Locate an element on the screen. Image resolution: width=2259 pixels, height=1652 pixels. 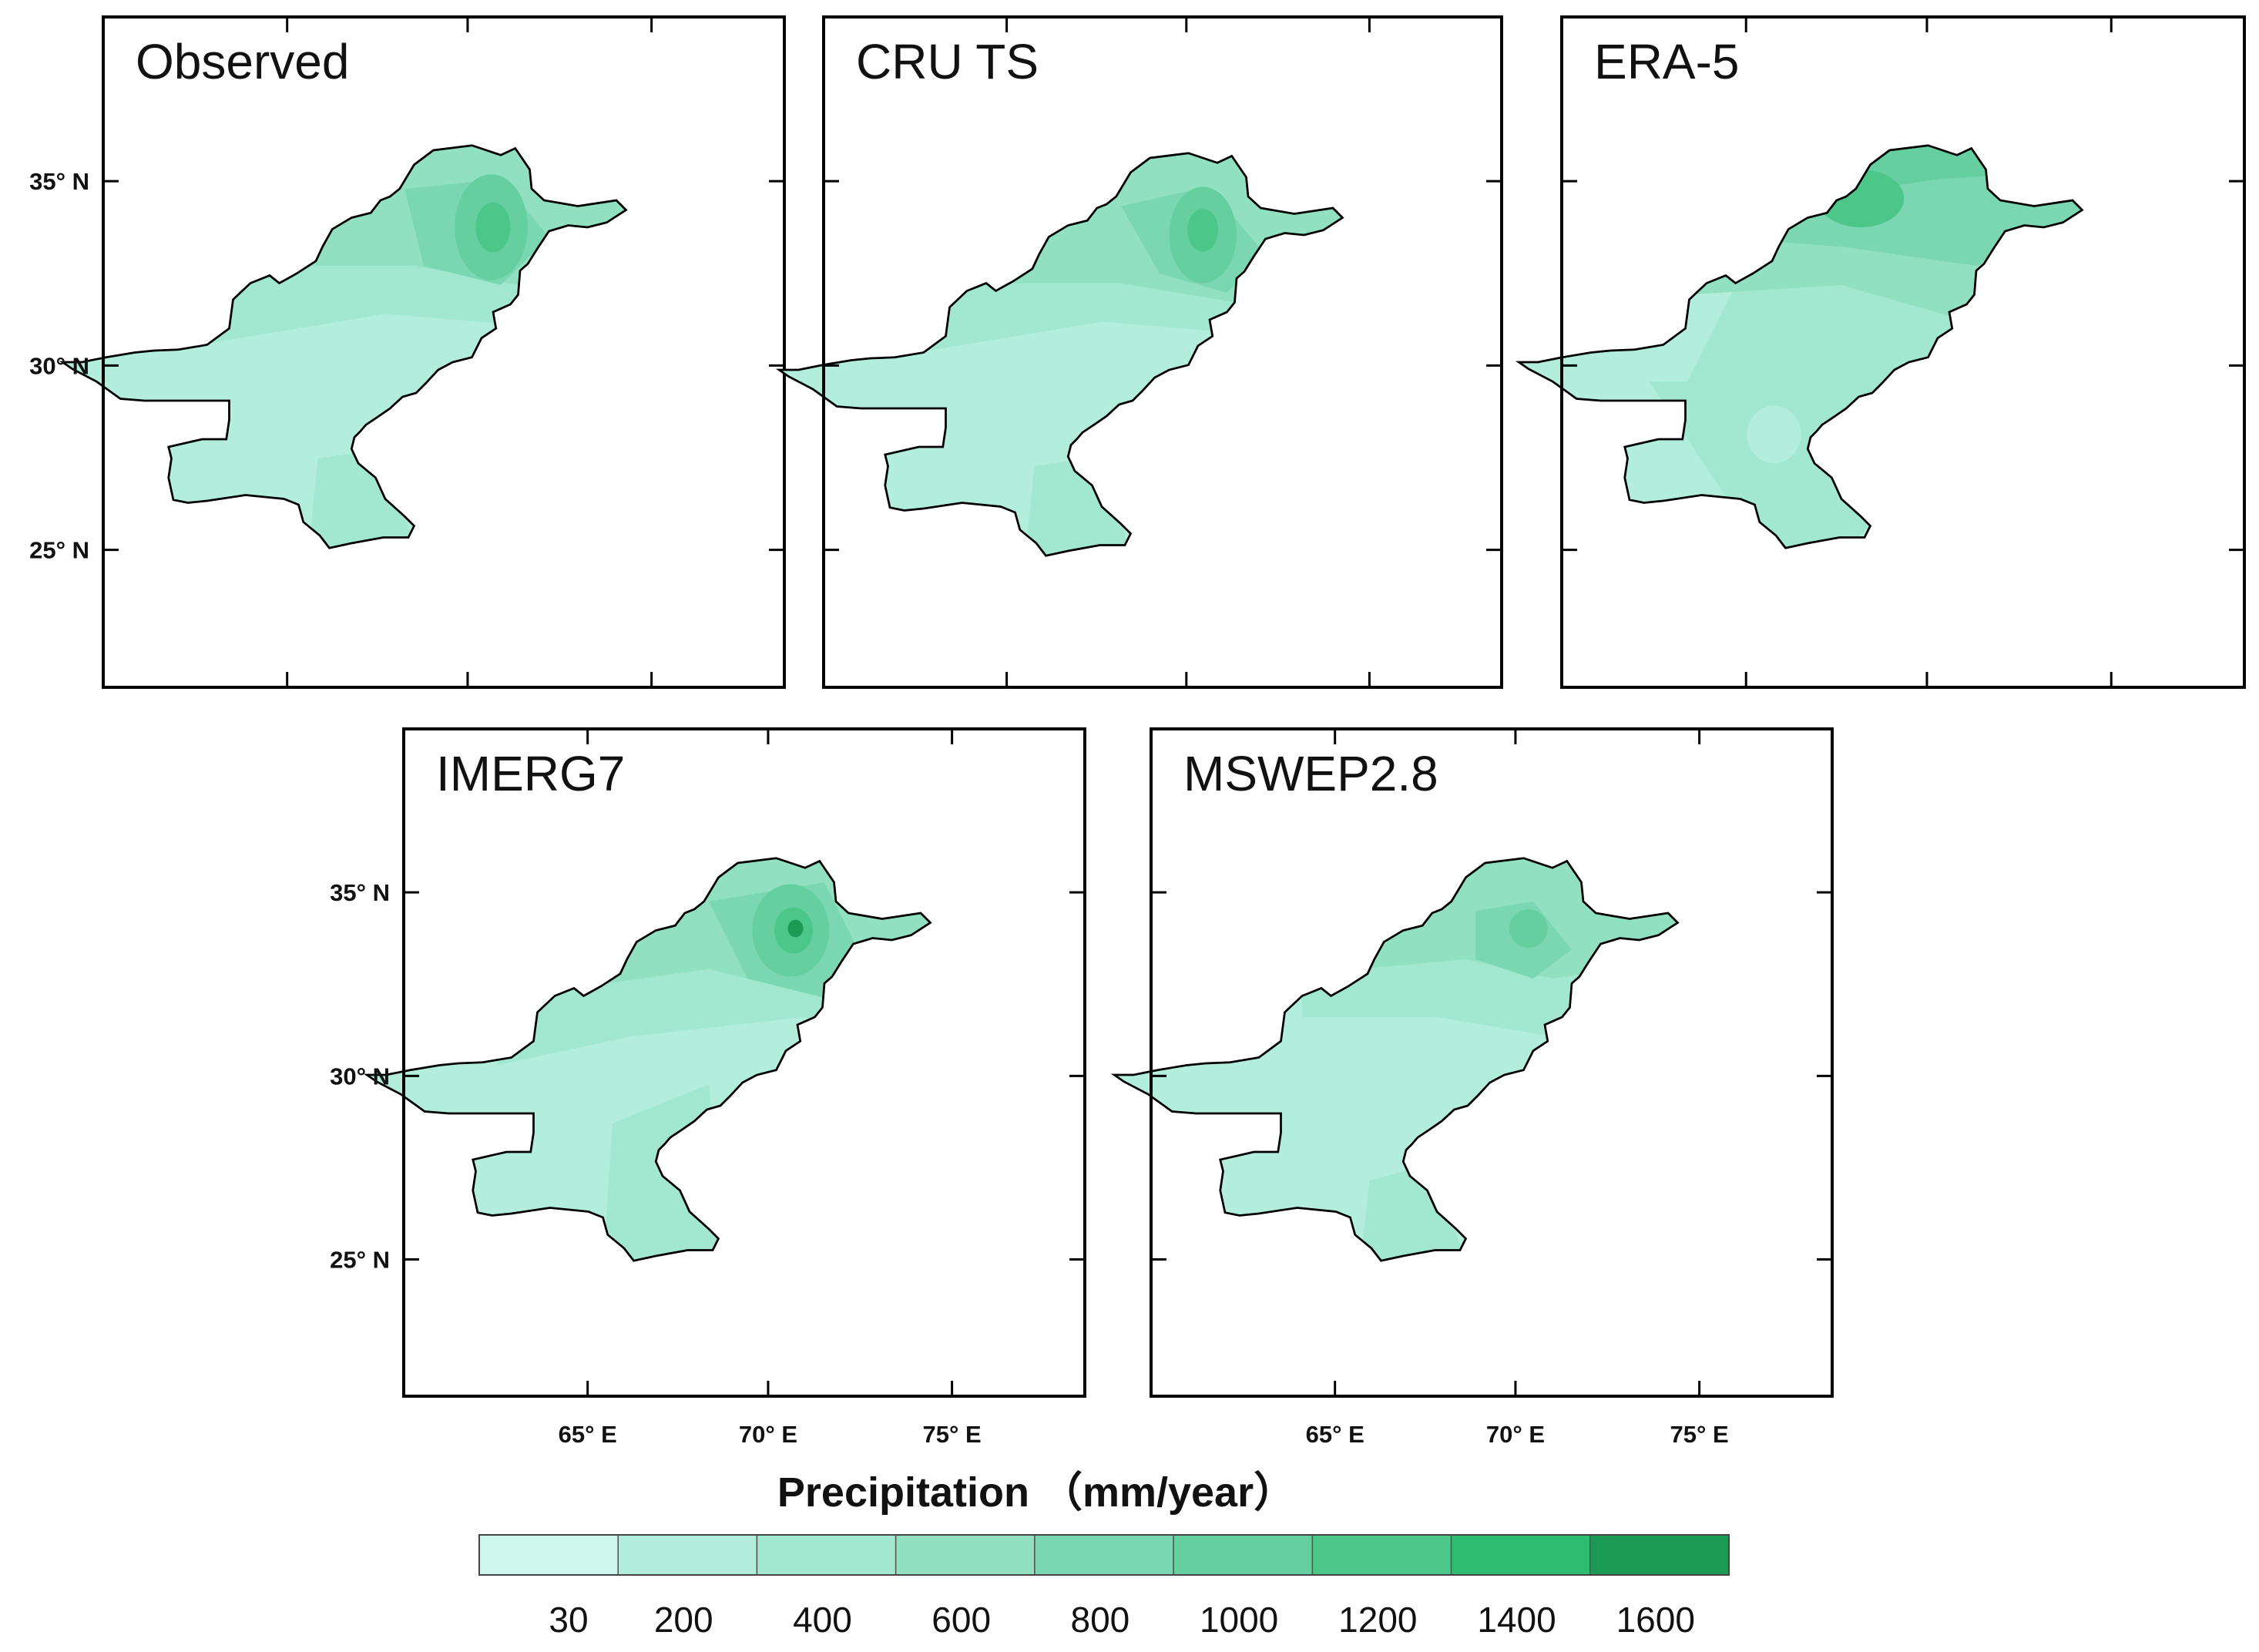
colorbar-label: 1200 is located at coordinates (1377, 1620).